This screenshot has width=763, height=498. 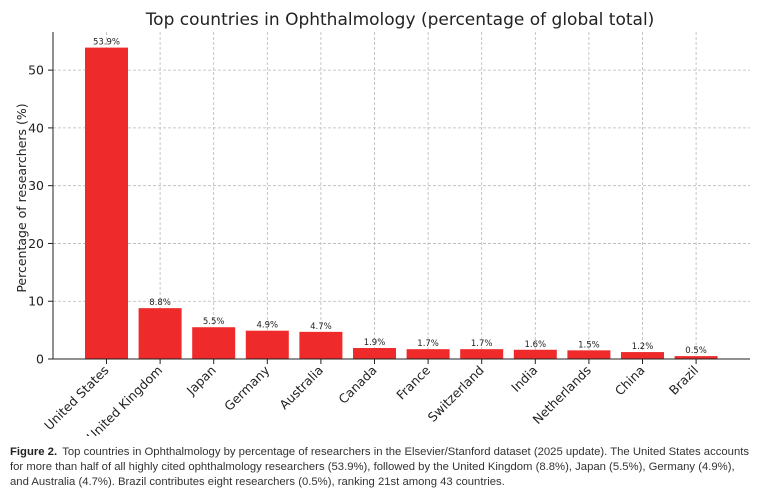 I want to click on bar-value-label: 4.7%, so click(x=321, y=327).